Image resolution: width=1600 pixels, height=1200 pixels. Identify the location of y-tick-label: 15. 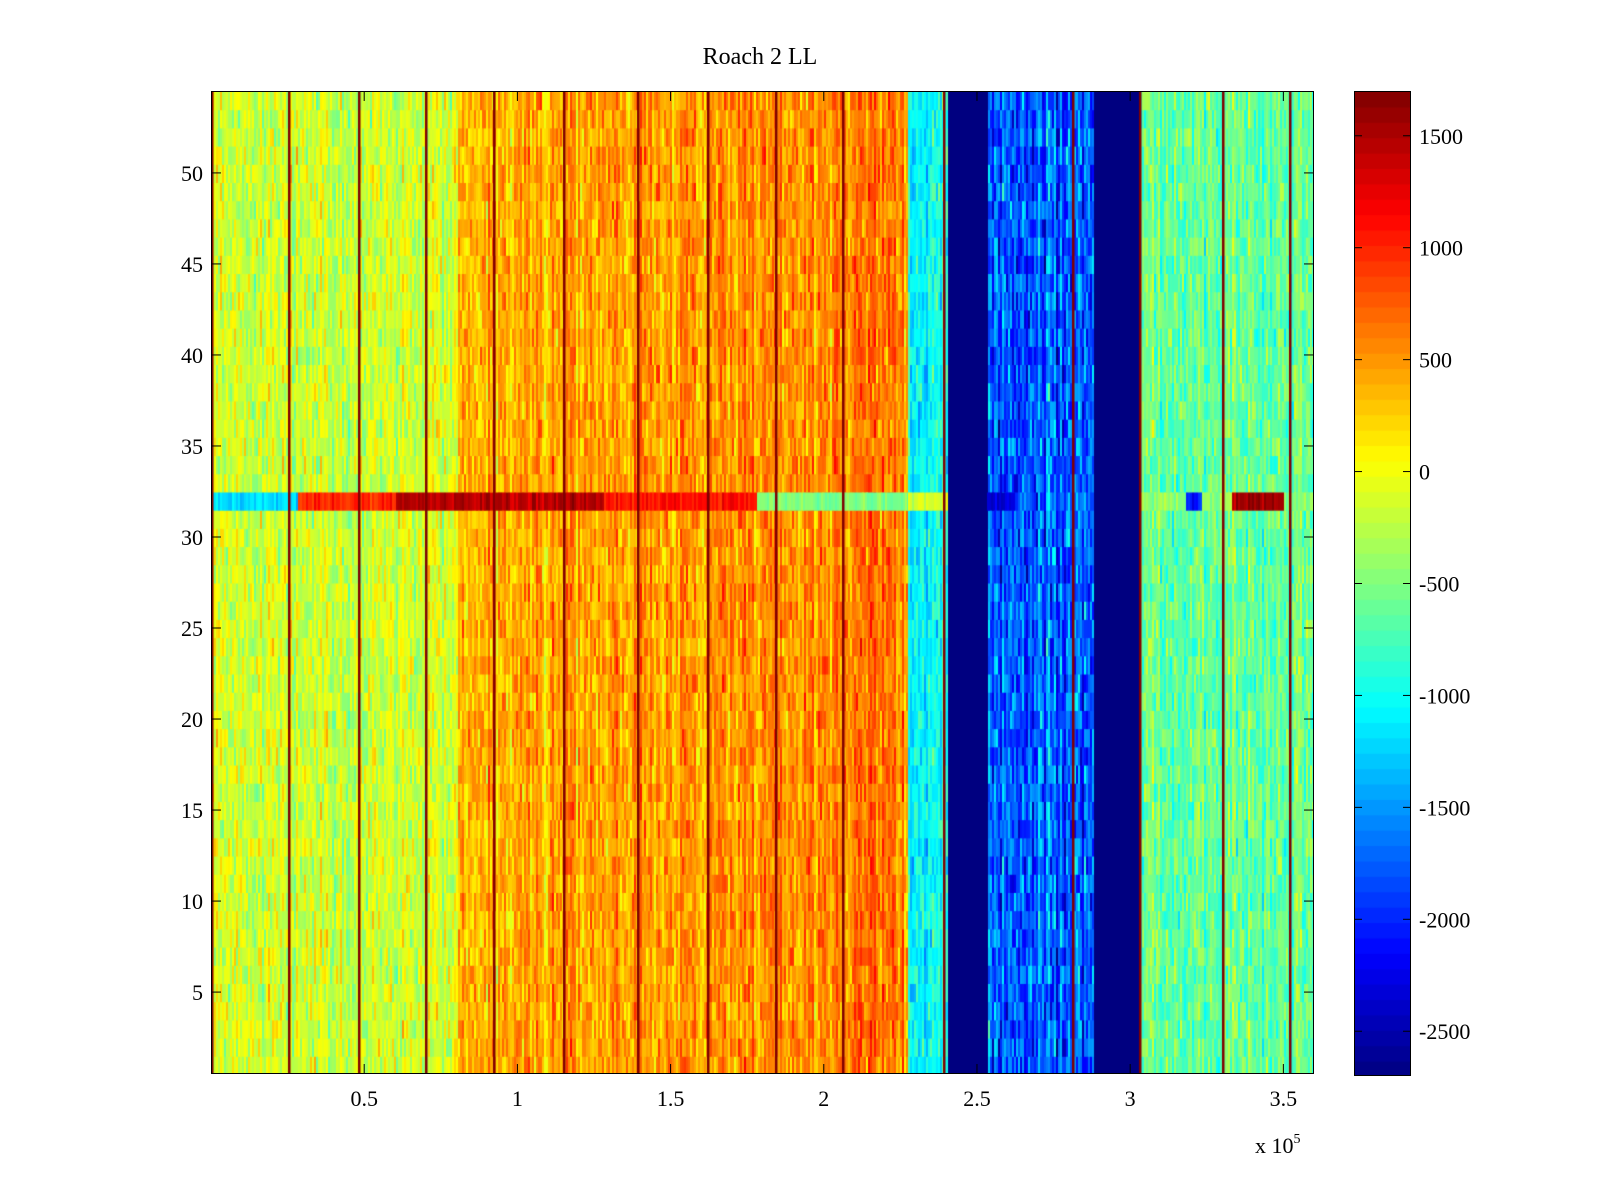
(192, 810).